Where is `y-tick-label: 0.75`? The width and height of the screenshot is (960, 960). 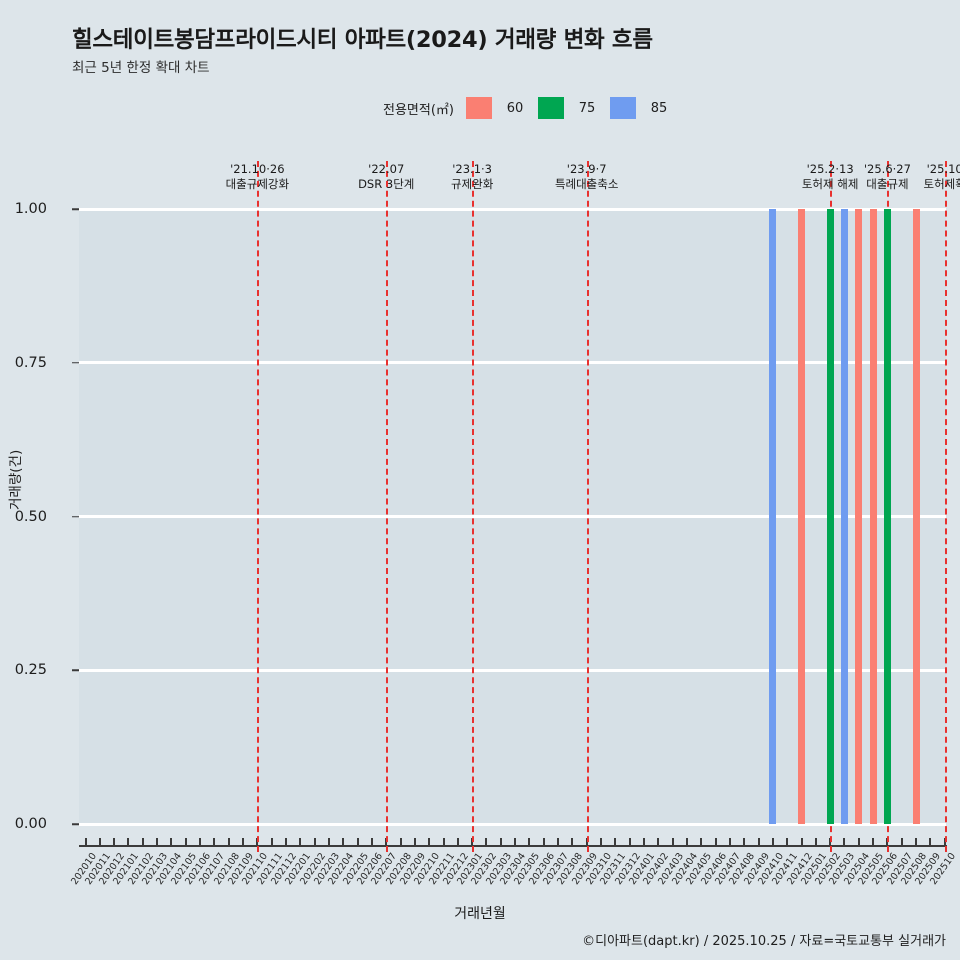 y-tick-label: 0.75 is located at coordinates (30, 362).